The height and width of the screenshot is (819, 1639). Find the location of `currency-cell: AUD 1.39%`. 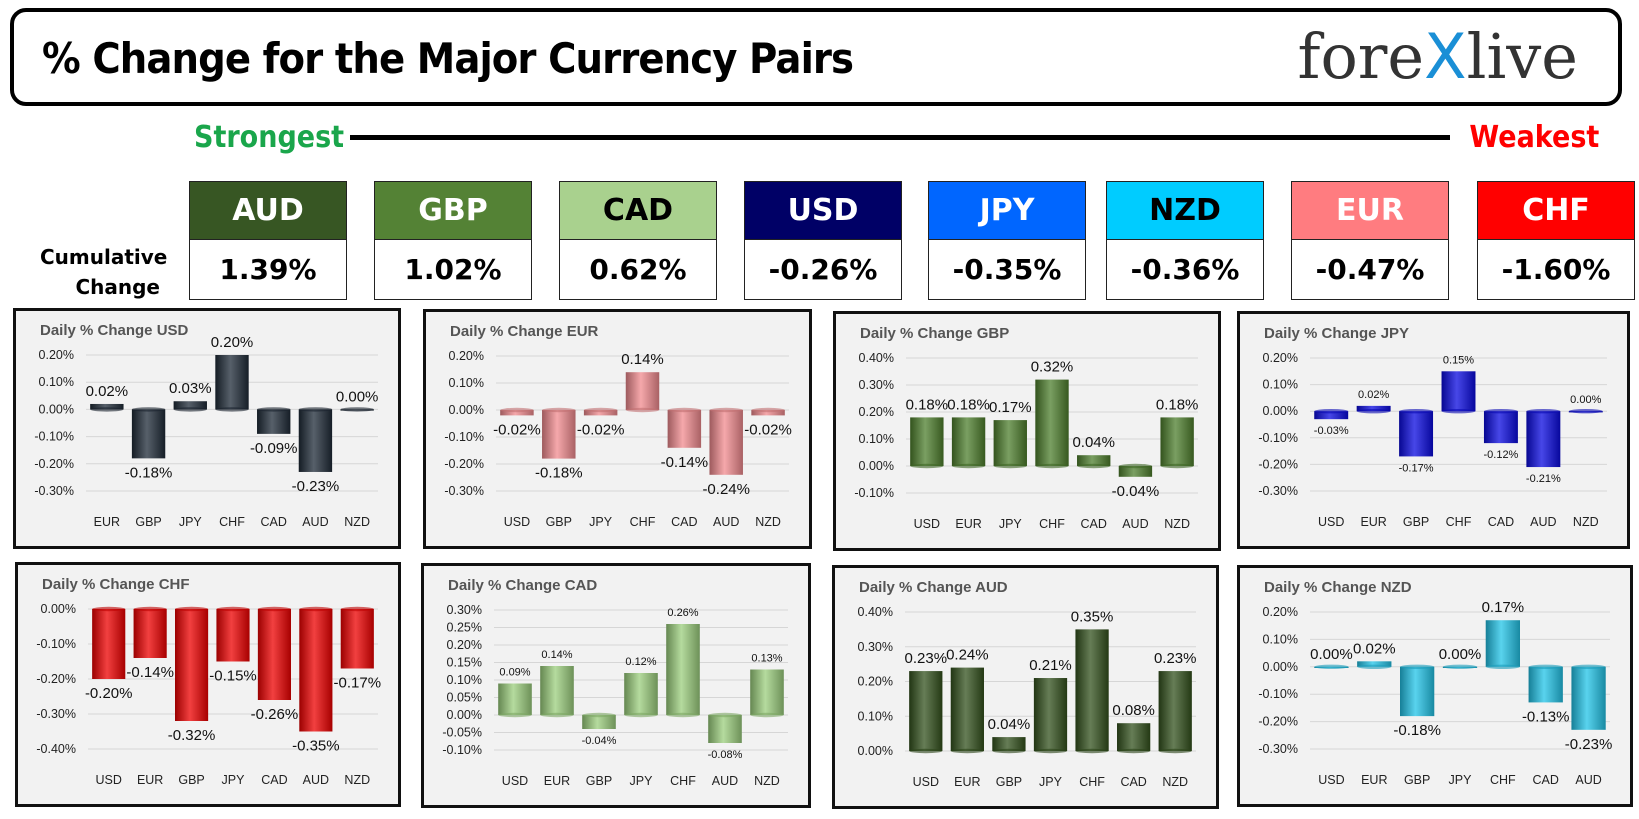

currency-cell: AUD 1.39% is located at coordinates (268, 240).